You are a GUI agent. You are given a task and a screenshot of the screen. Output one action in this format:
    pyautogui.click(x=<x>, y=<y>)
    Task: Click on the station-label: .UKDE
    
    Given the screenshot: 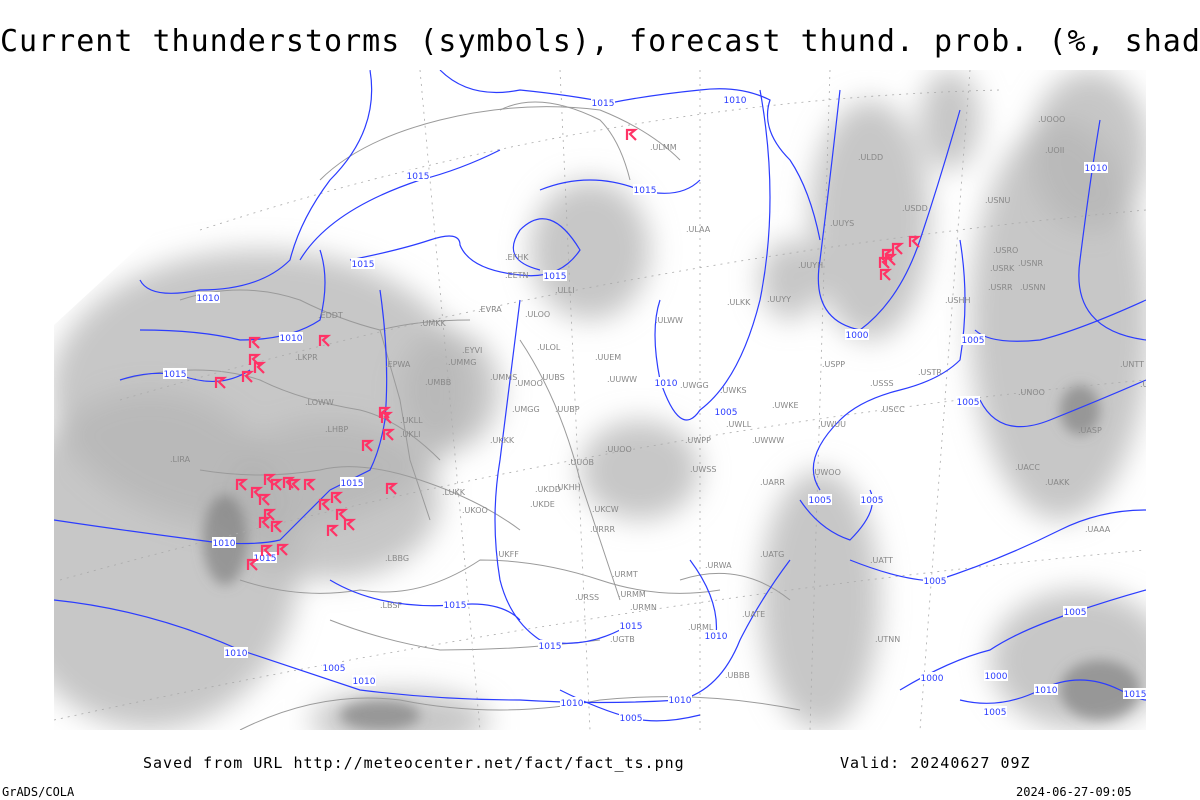 What is the action you would take?
    pyautogui.click(x=542, y=504)
    